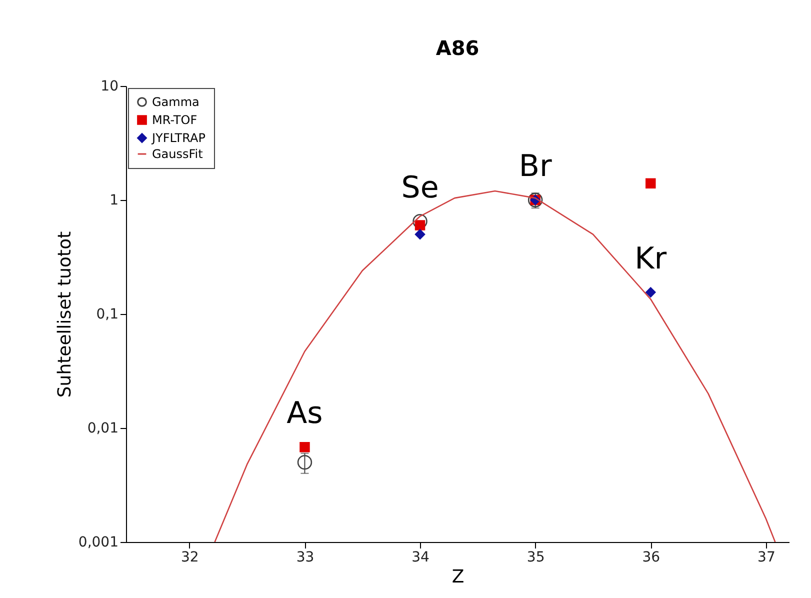 The height and width of the screenshot is (598, 811). What do you see at coordinates (107, 314) in the screenshot?
I see `y-tick-label: 0,1` at bounding box center [107, 314].